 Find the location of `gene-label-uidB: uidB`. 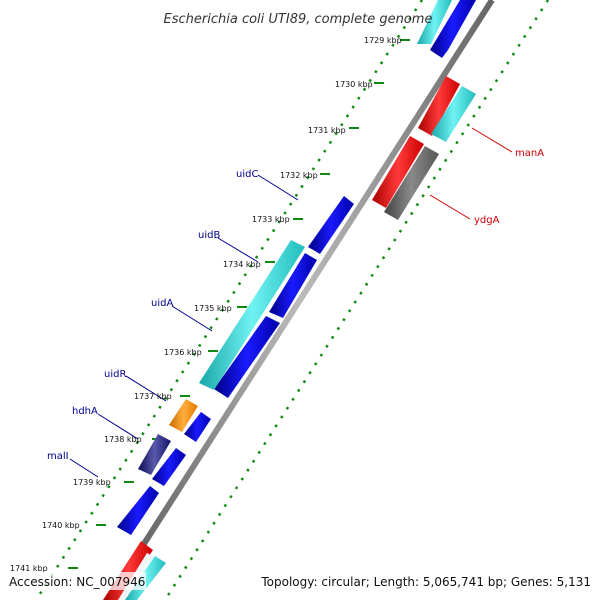

gene-label-uidB: uidB is located at coordinates (209, 235).